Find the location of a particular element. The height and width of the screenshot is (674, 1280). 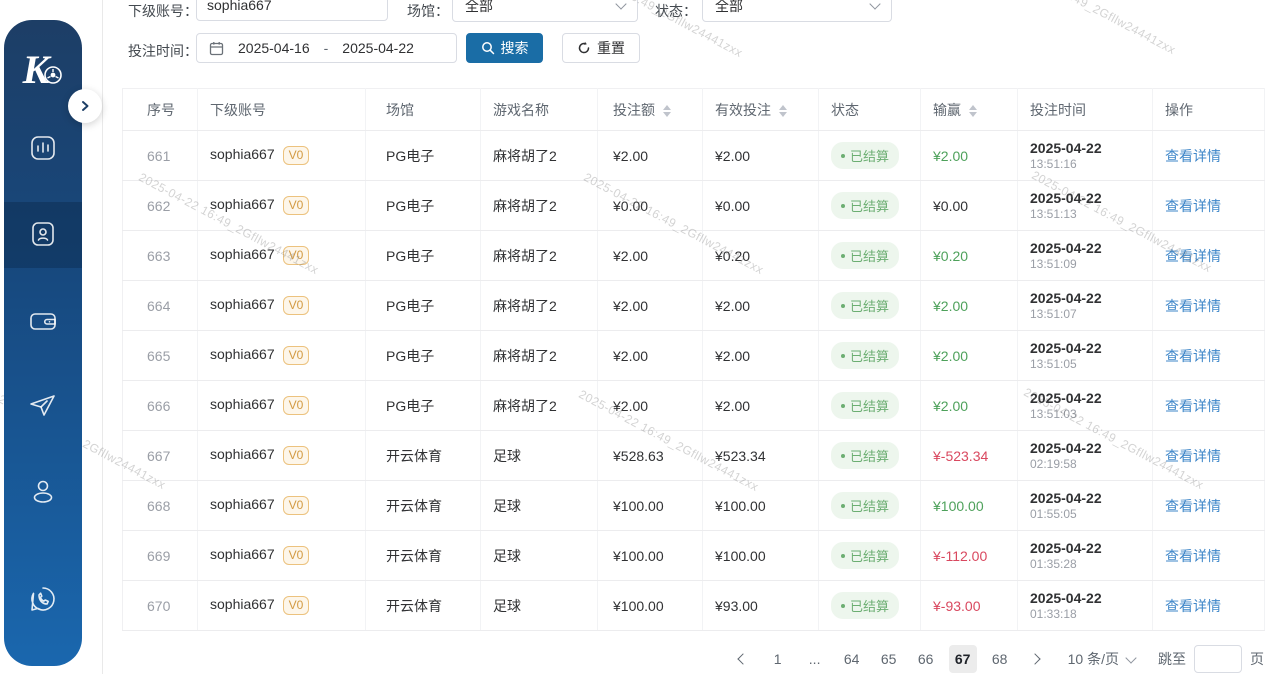

cell-row-number: 661 is located at coordinates (160, 155).